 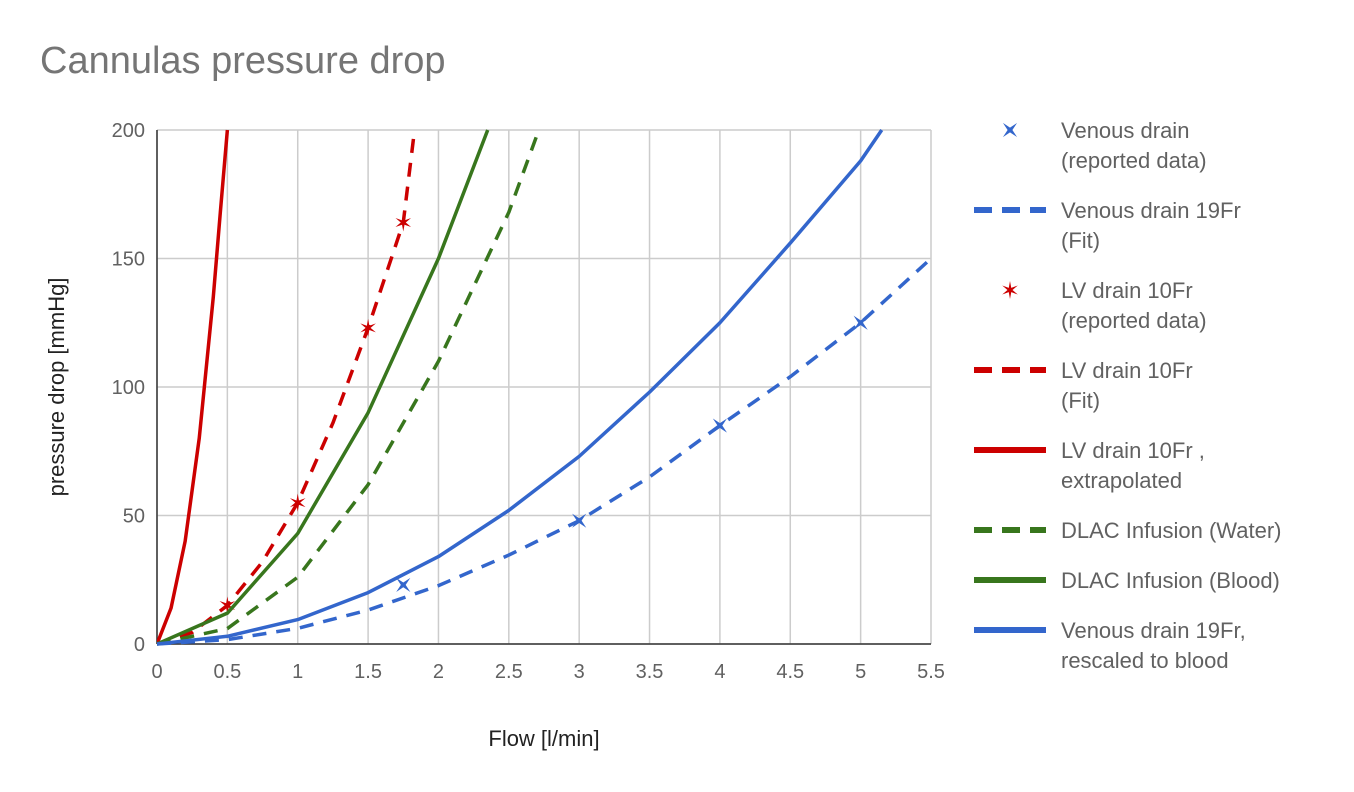 What do you see at coordinates (579, 672) in the screenshot?
I see `x-tick-label: 3` at bounding box center [579, 672].